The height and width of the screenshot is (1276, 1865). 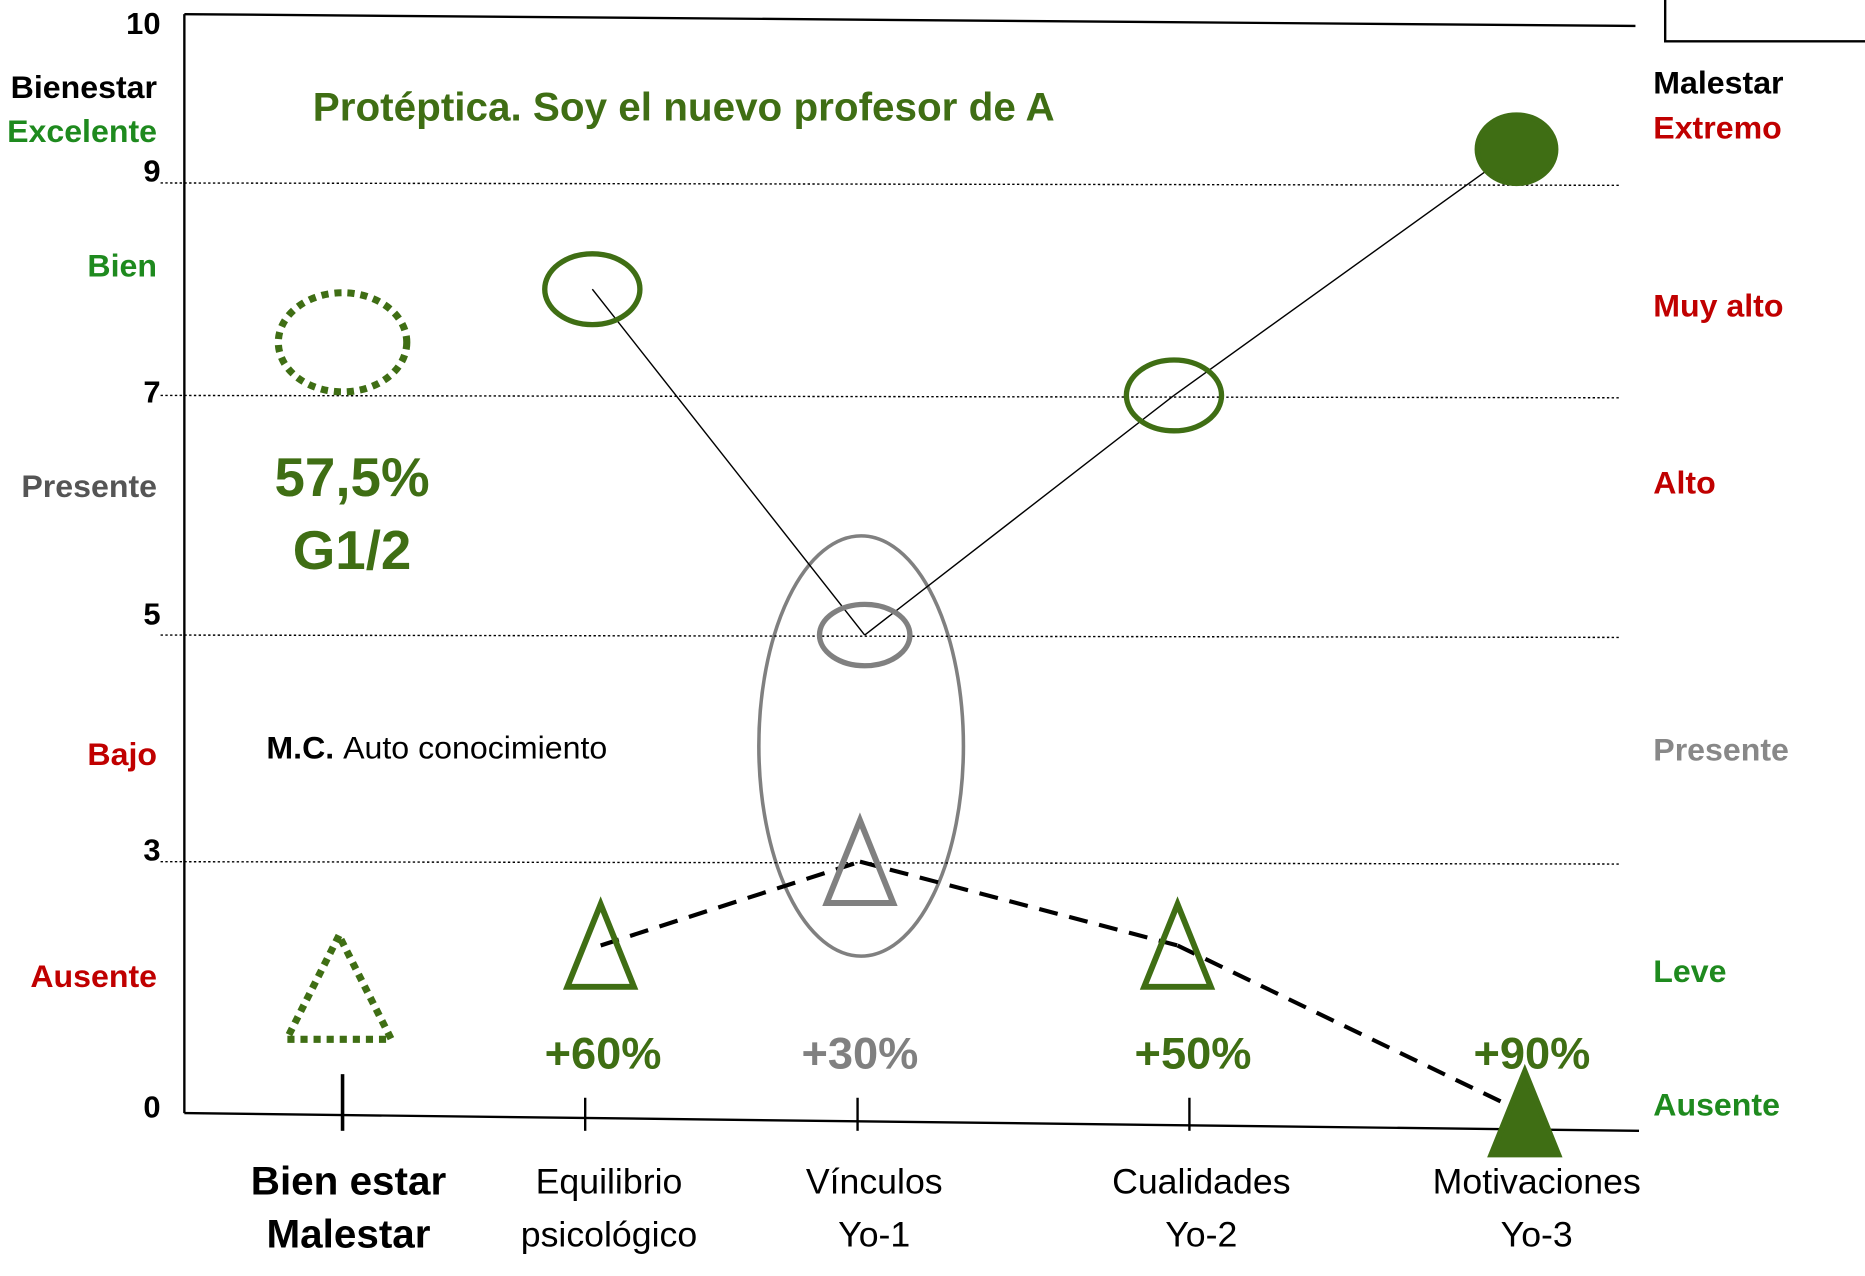 What do you see at coordinates (93, 976) in the screenshot?
I see `left-label: Ausente` at bounding box center [93, 976].